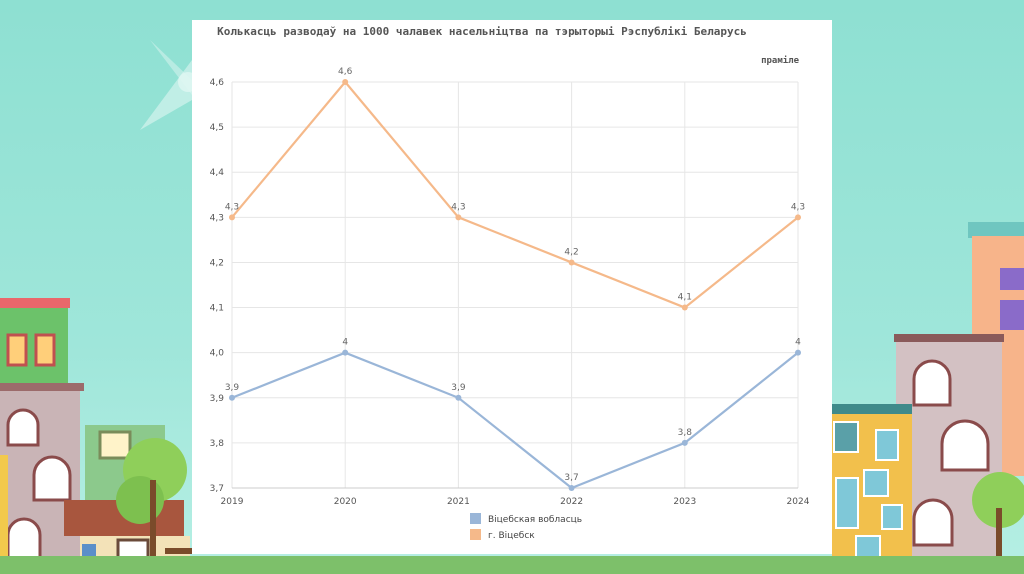 The image size is (1024, 574). I want to click on x-tick-label: 2021, so click(458, 502).